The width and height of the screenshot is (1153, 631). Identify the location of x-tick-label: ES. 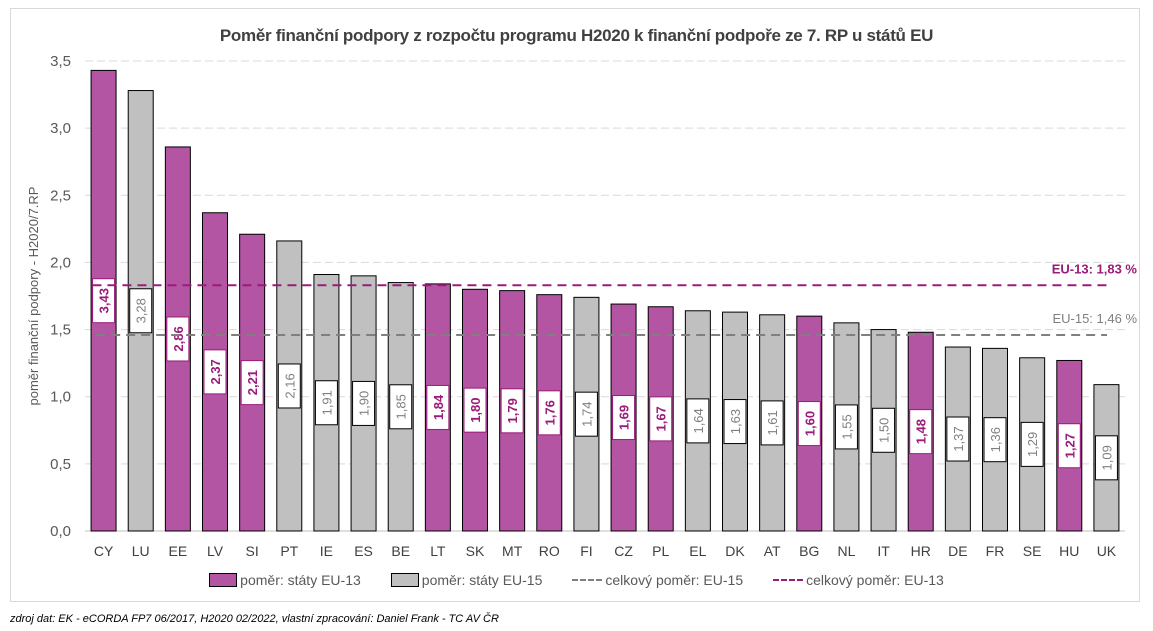
(363, 551).